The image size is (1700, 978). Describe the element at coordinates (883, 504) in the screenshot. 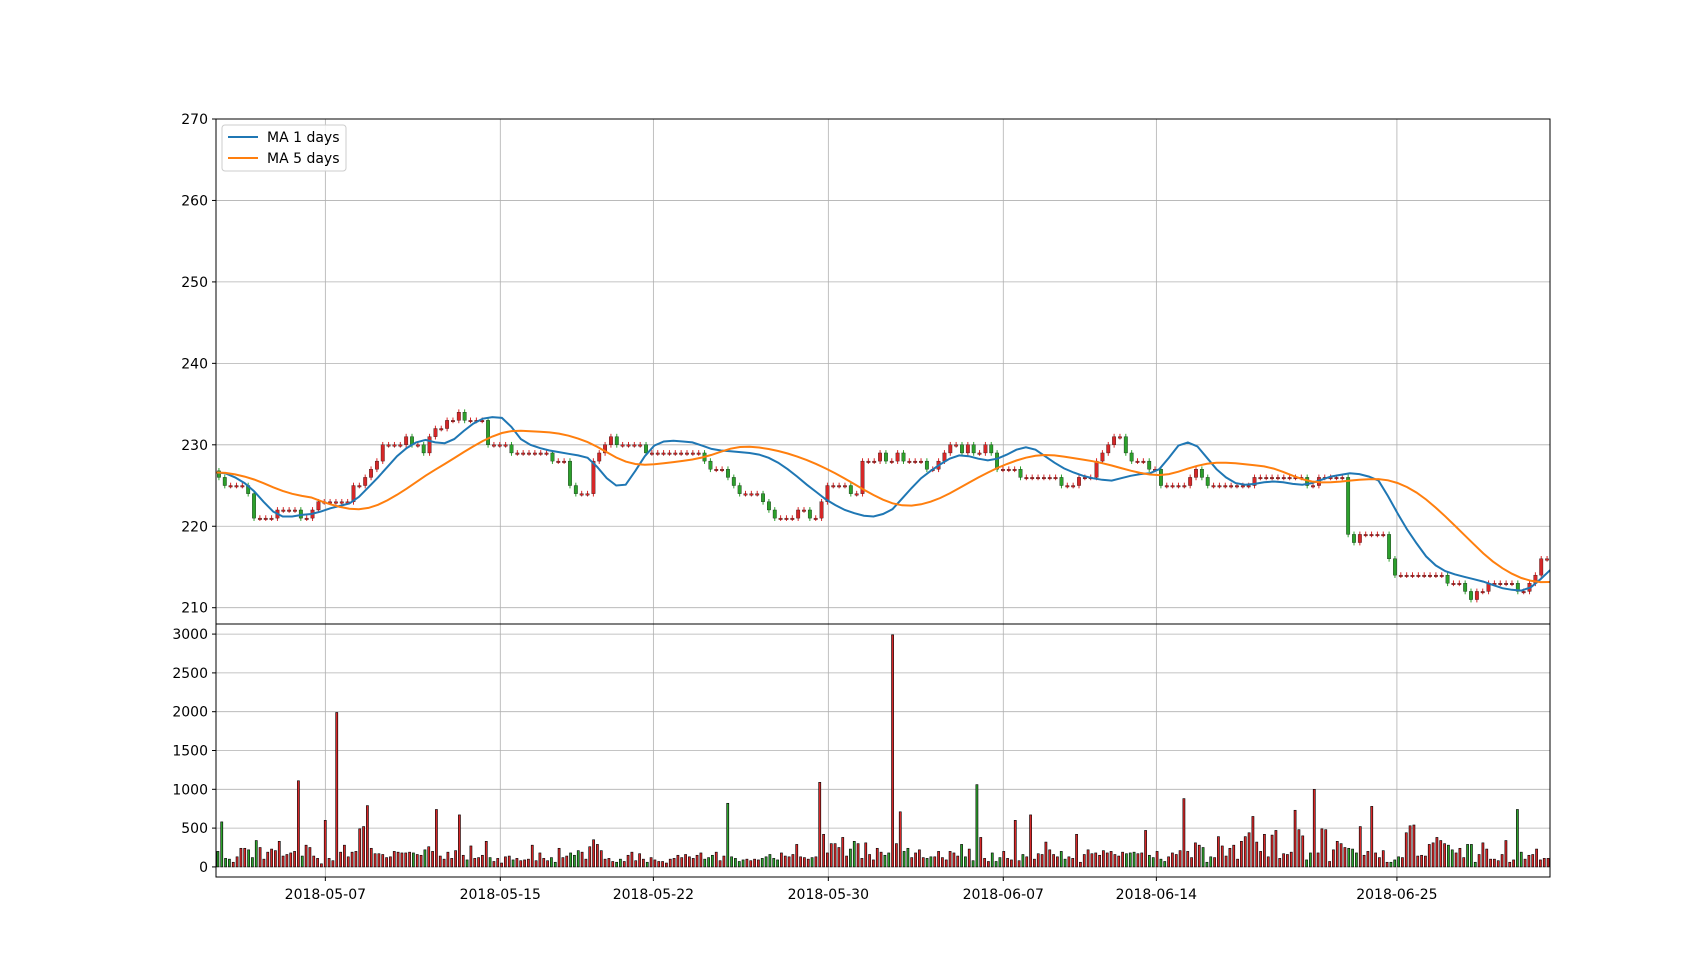

I see `moving-average-lines` at that location.